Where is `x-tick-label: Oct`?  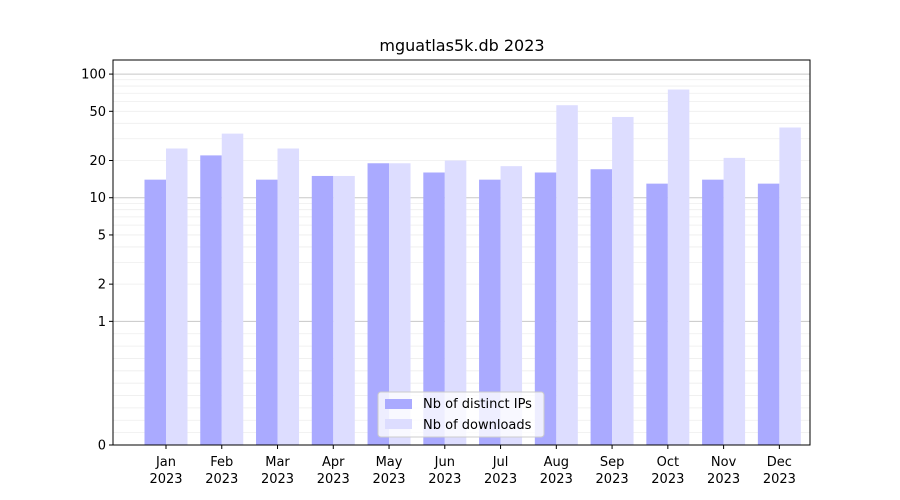
x-tick-label: Oct is located at coordinates (668, 462).